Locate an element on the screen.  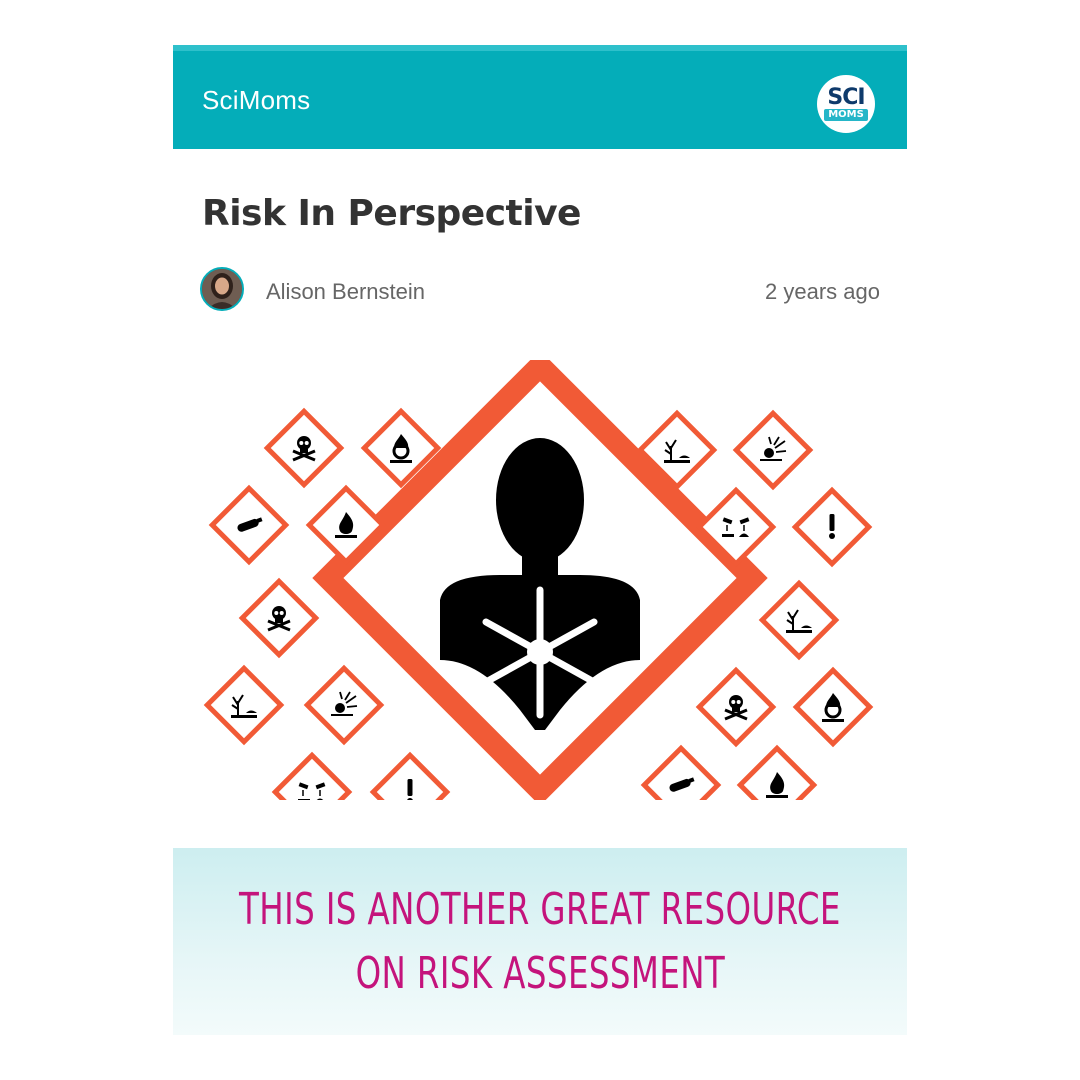
caption-line-2: ON RISK ASSESSMENT is located at coordinates (540, 973).